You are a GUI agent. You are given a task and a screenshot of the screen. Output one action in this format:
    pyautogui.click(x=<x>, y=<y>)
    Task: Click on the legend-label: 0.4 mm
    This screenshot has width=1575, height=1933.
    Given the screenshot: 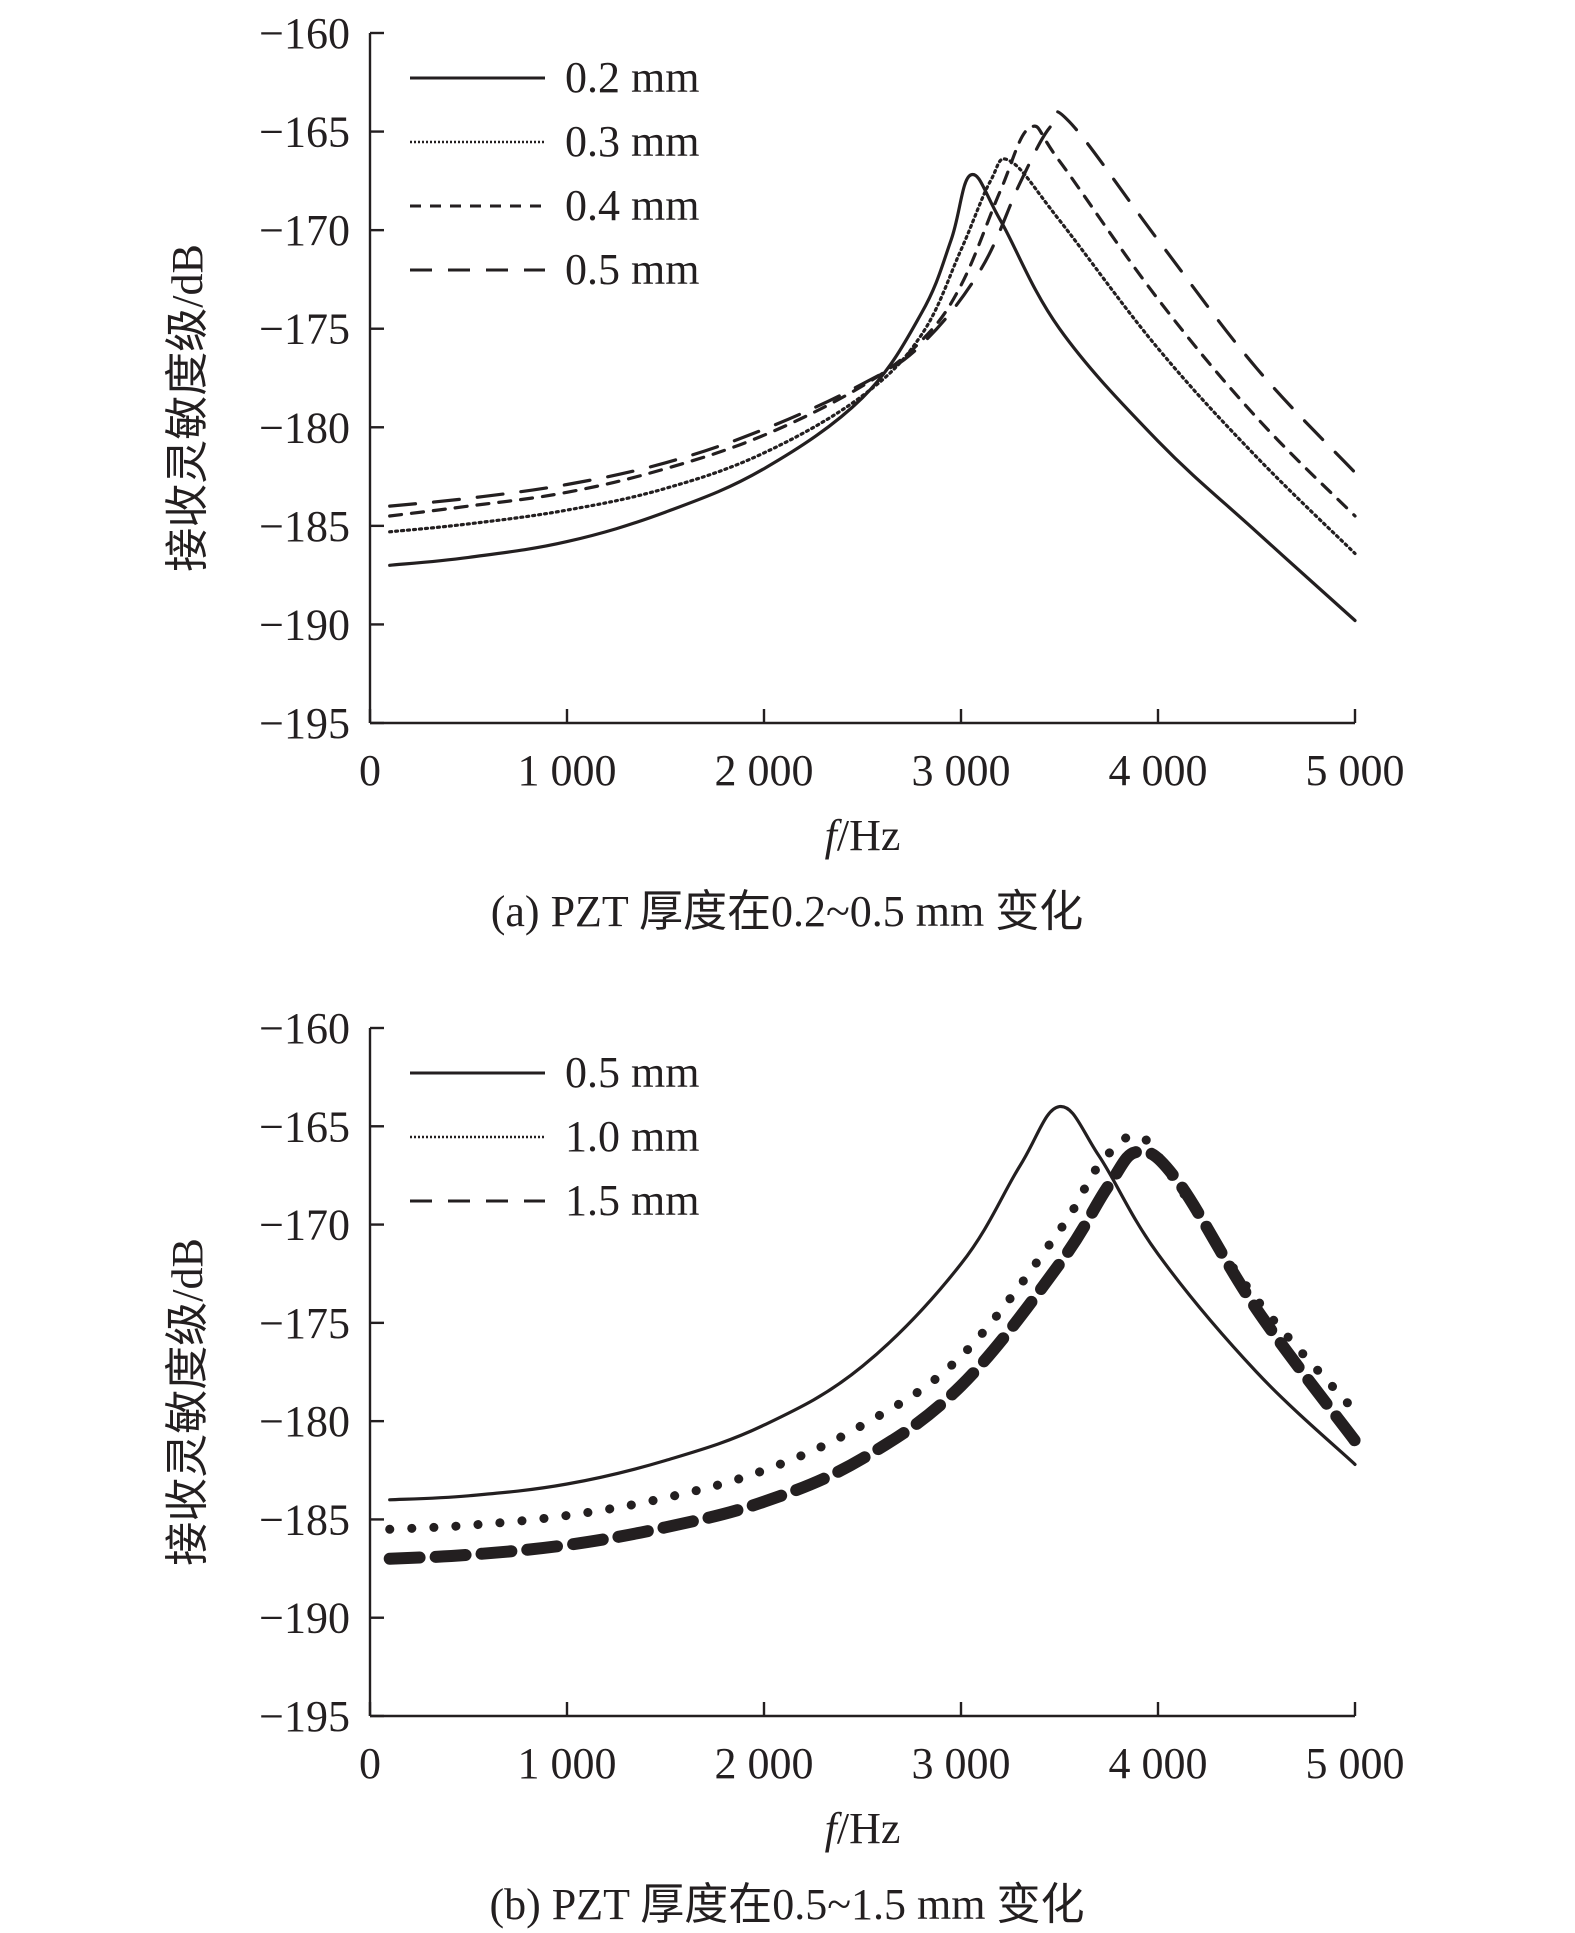 What is the action you would take?
    pyautogui.click(x=632, y=205)
    